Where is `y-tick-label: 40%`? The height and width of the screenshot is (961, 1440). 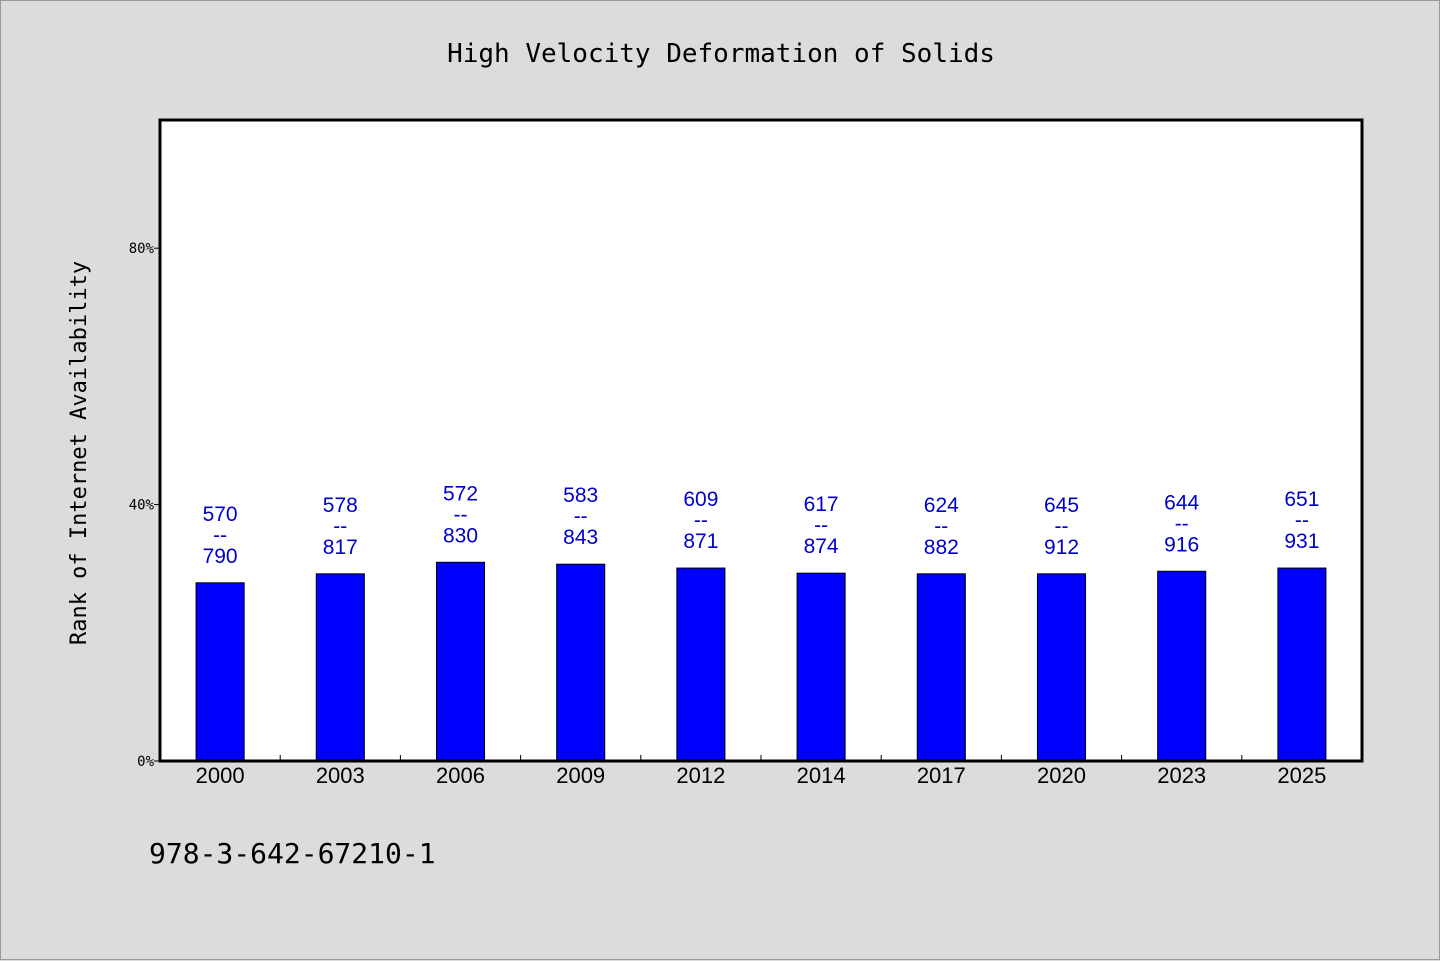
y-tick-label: 40% is located at coordinates (142, 506).